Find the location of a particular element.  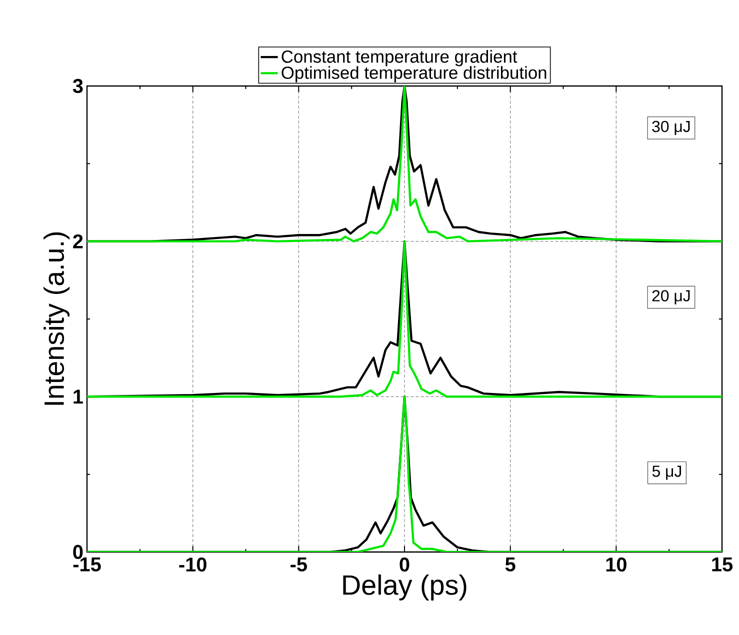

x-tick-label: 5 is located at coordinates (510, 565).